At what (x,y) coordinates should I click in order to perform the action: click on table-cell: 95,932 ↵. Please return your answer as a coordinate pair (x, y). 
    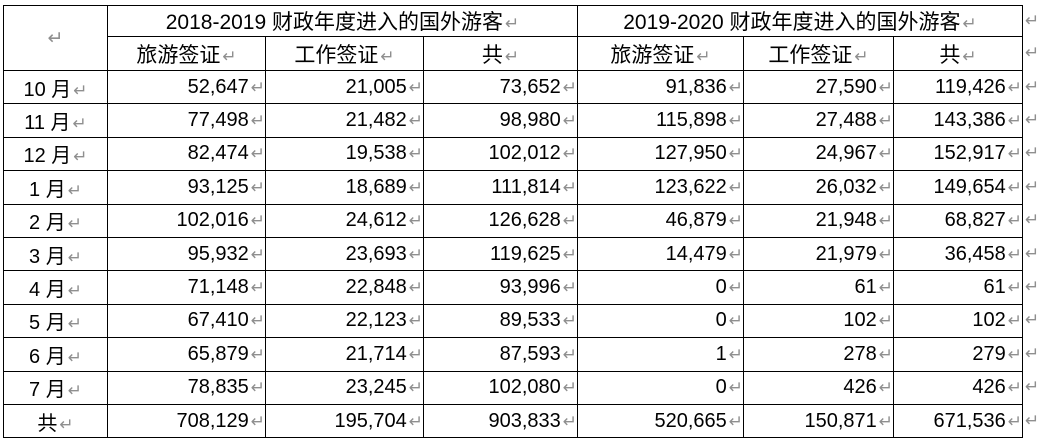
    Looking at the image, I should click on (186, 254).